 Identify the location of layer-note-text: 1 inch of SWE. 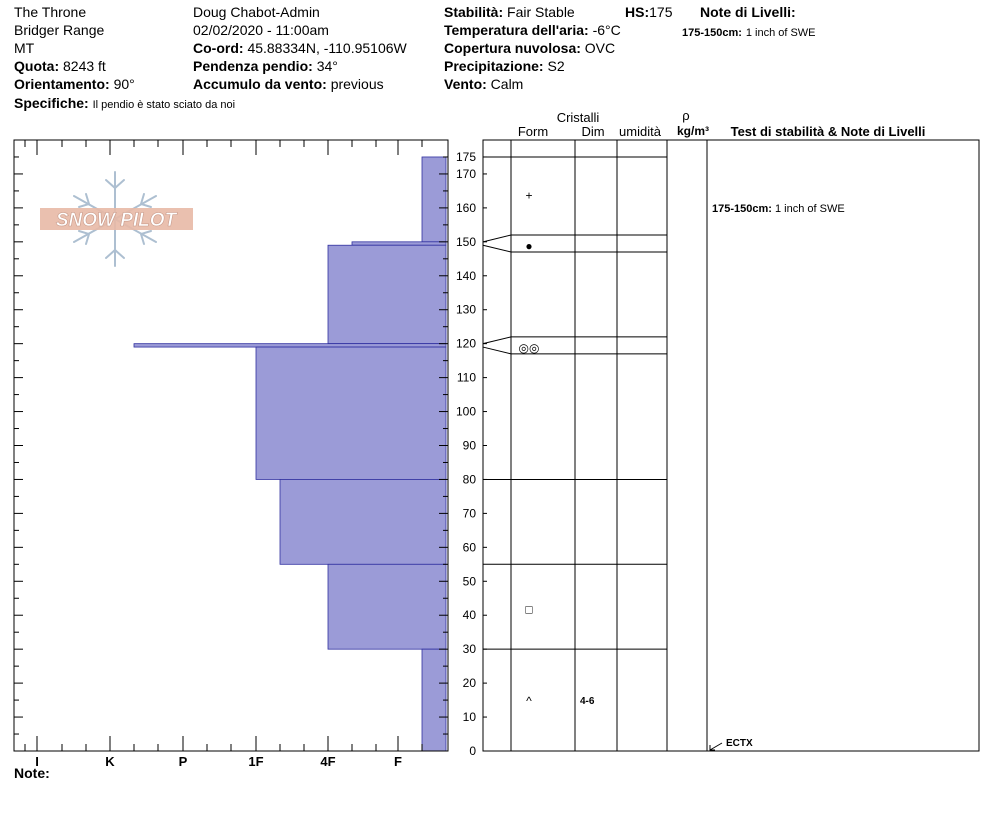
(810, 209).